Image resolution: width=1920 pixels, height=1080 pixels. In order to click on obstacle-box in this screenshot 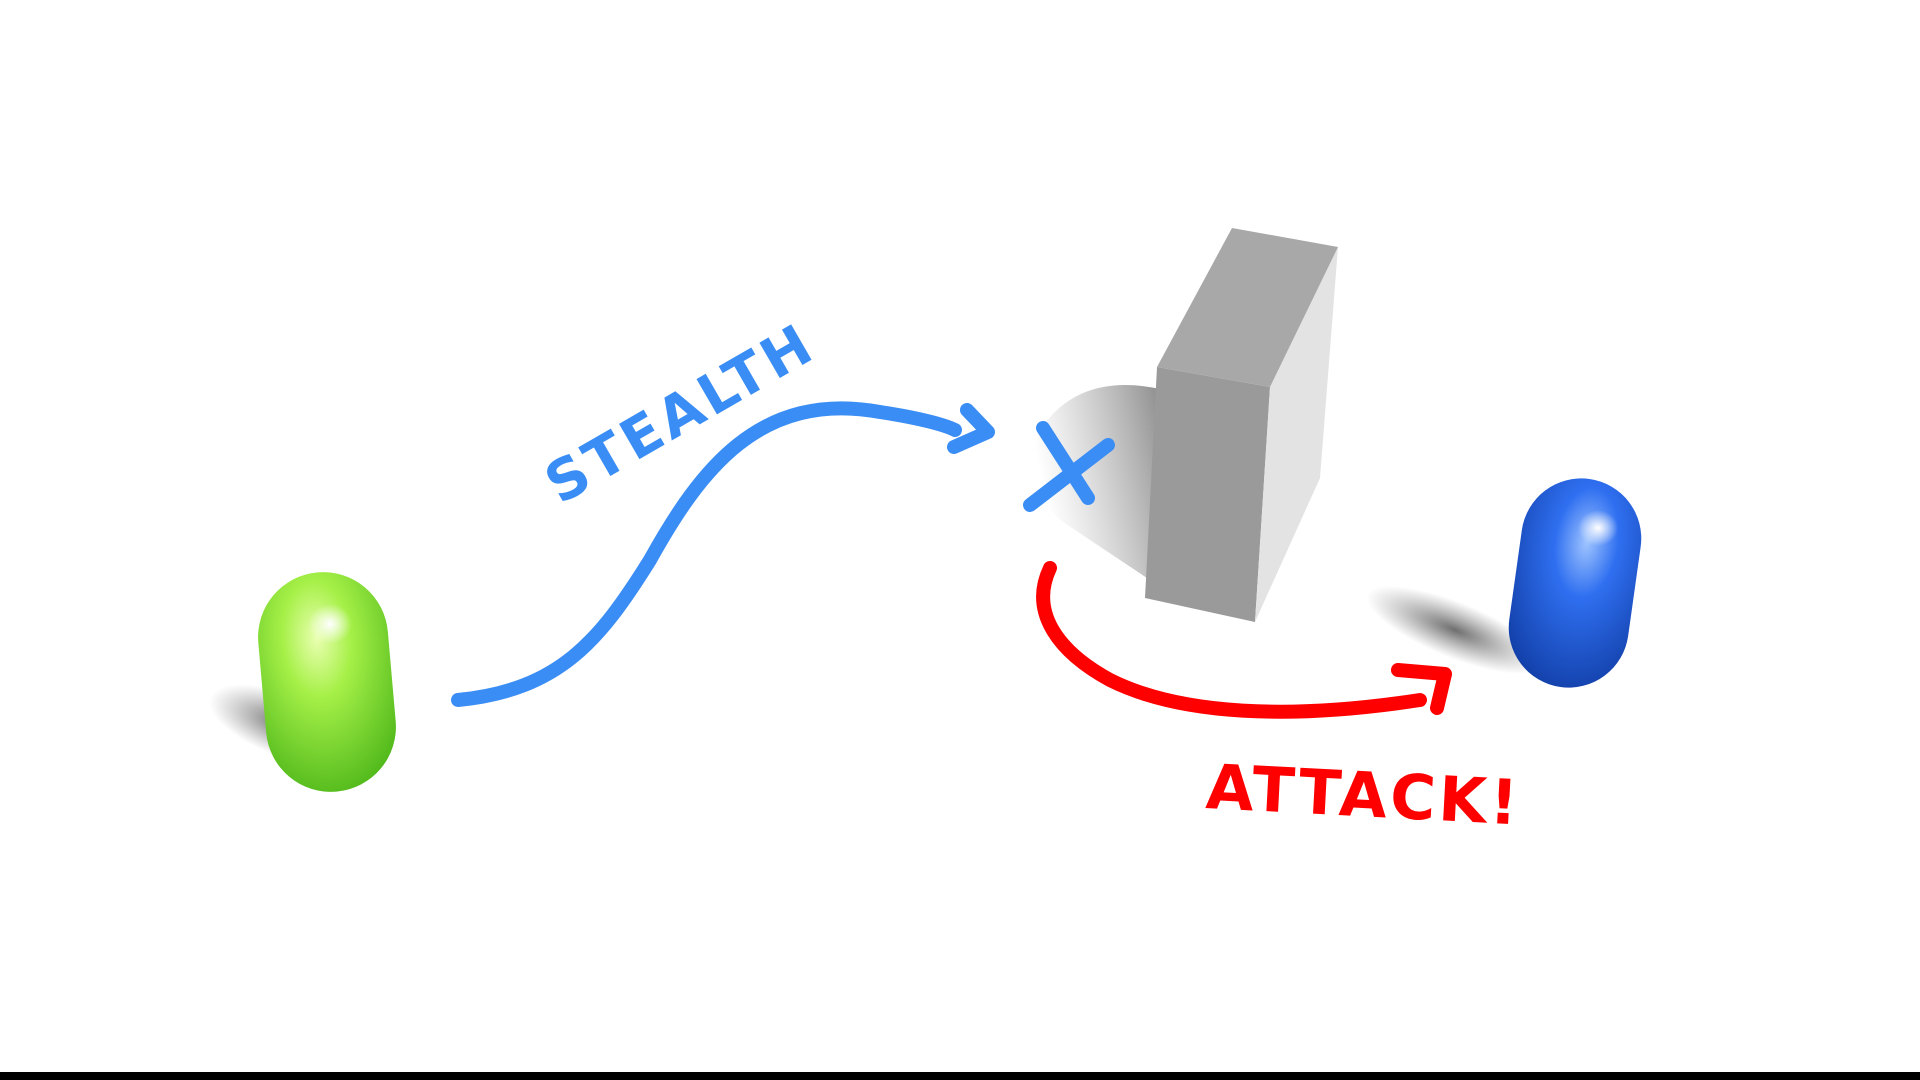, I will do `click(1241, 425)`.